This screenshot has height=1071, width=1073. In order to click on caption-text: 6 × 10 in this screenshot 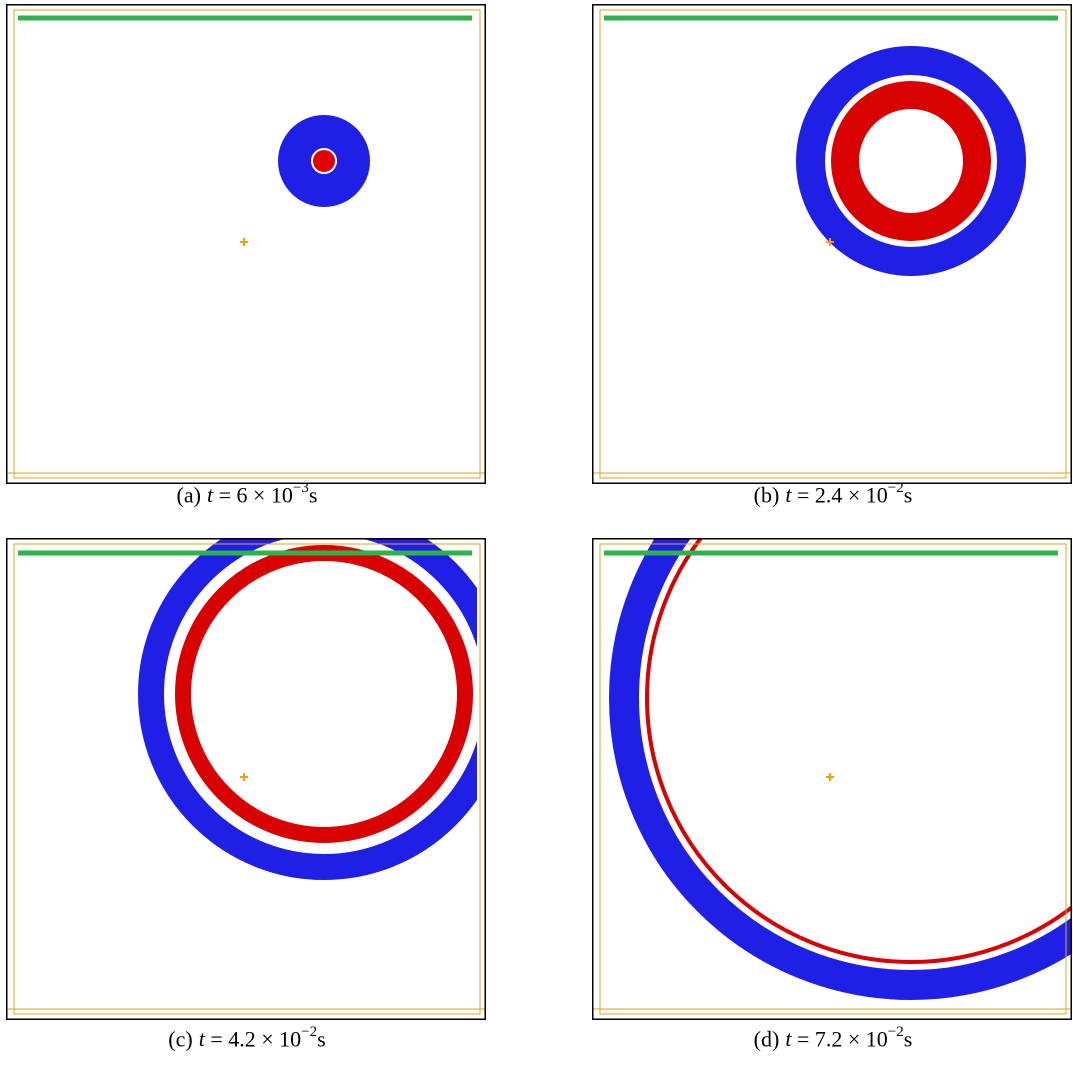, I will do `click(264, 495)`.